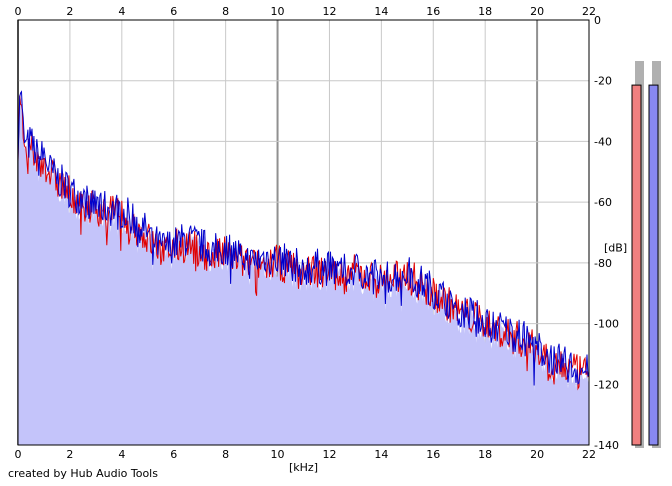  I want to click on x-tick-label: 22, so click(589, 454).